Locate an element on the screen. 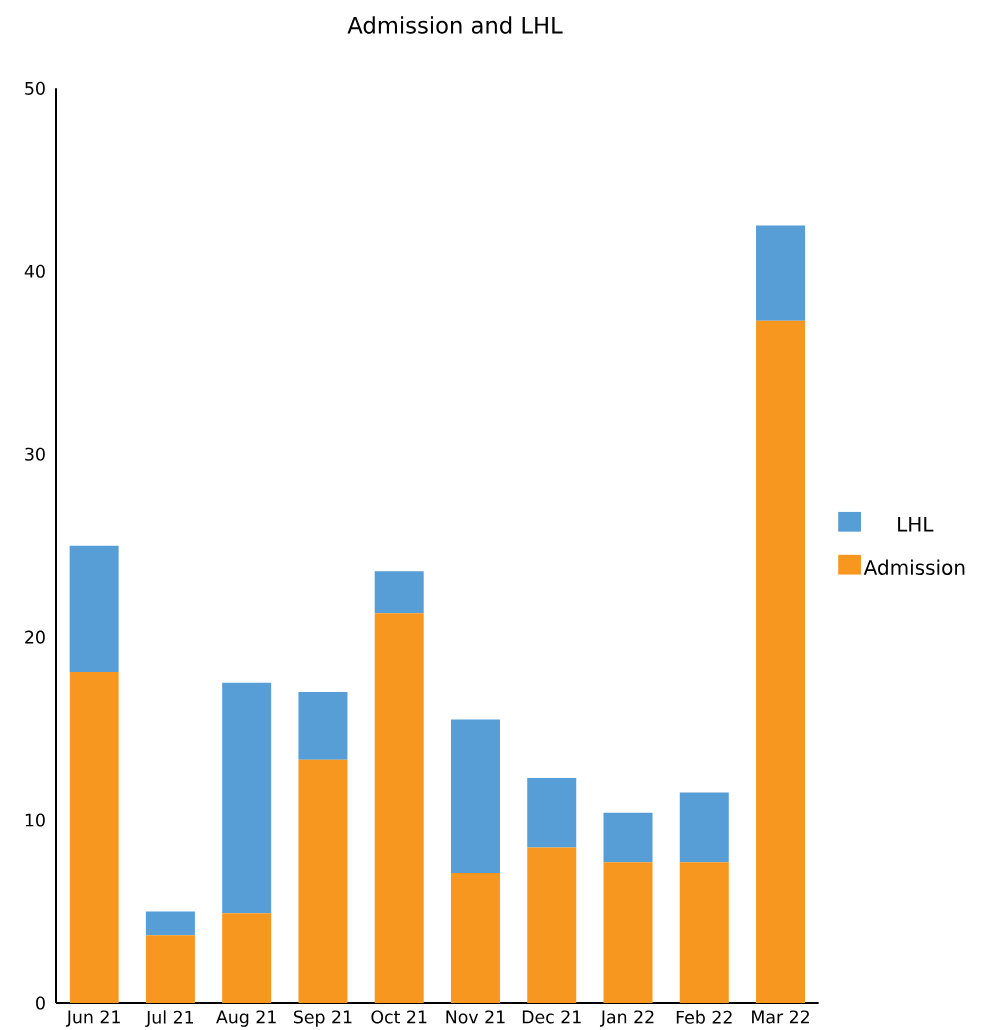 The height and width of the screenshot is (1030, 990). y-tick-label: 40 is located at coordinates (34, 271).